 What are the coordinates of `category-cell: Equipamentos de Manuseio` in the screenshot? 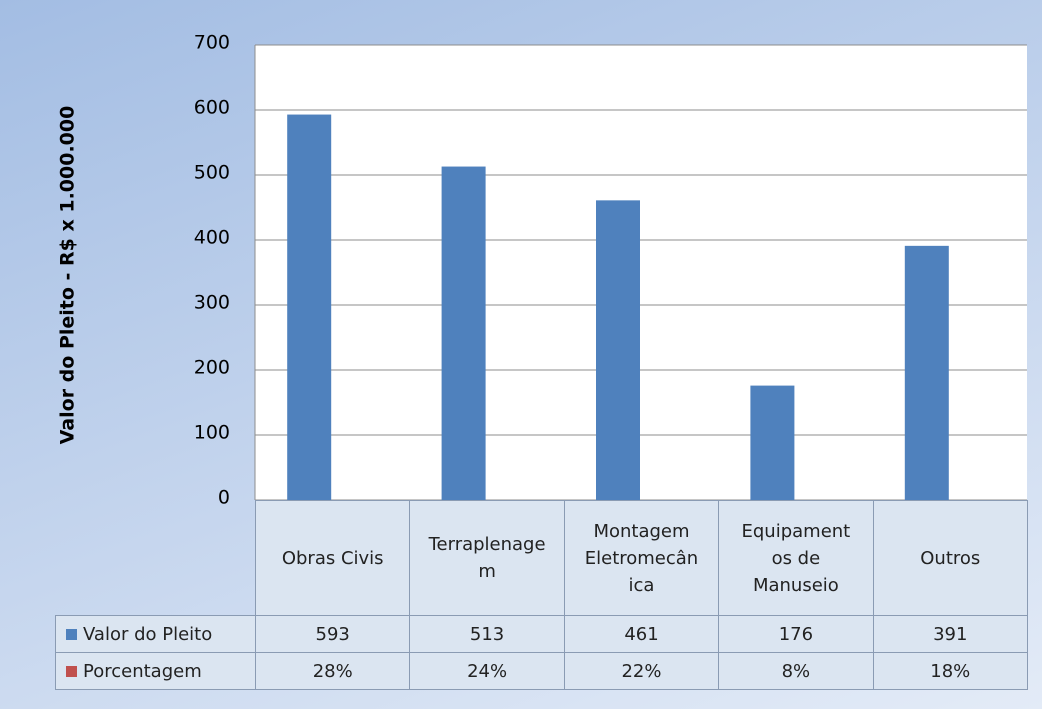 It's located at (796, 558).